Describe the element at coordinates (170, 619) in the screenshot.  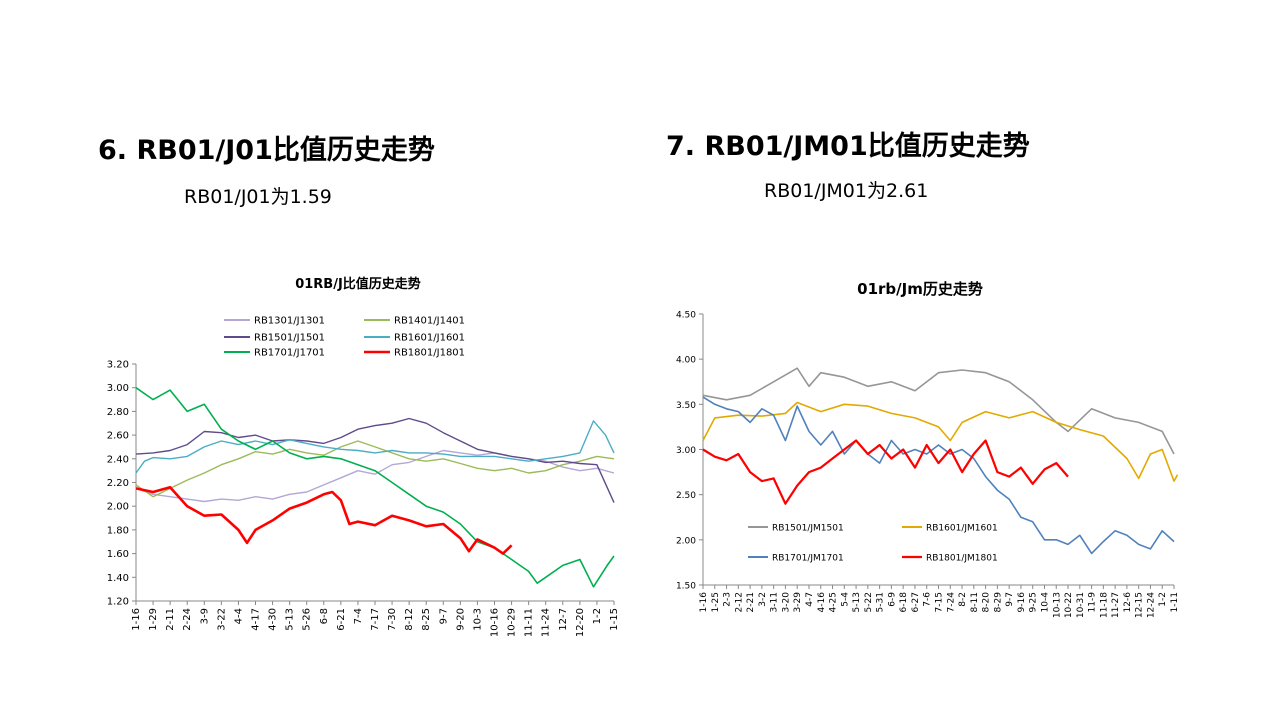
I see `x-tick-label: 2-11` at that location.